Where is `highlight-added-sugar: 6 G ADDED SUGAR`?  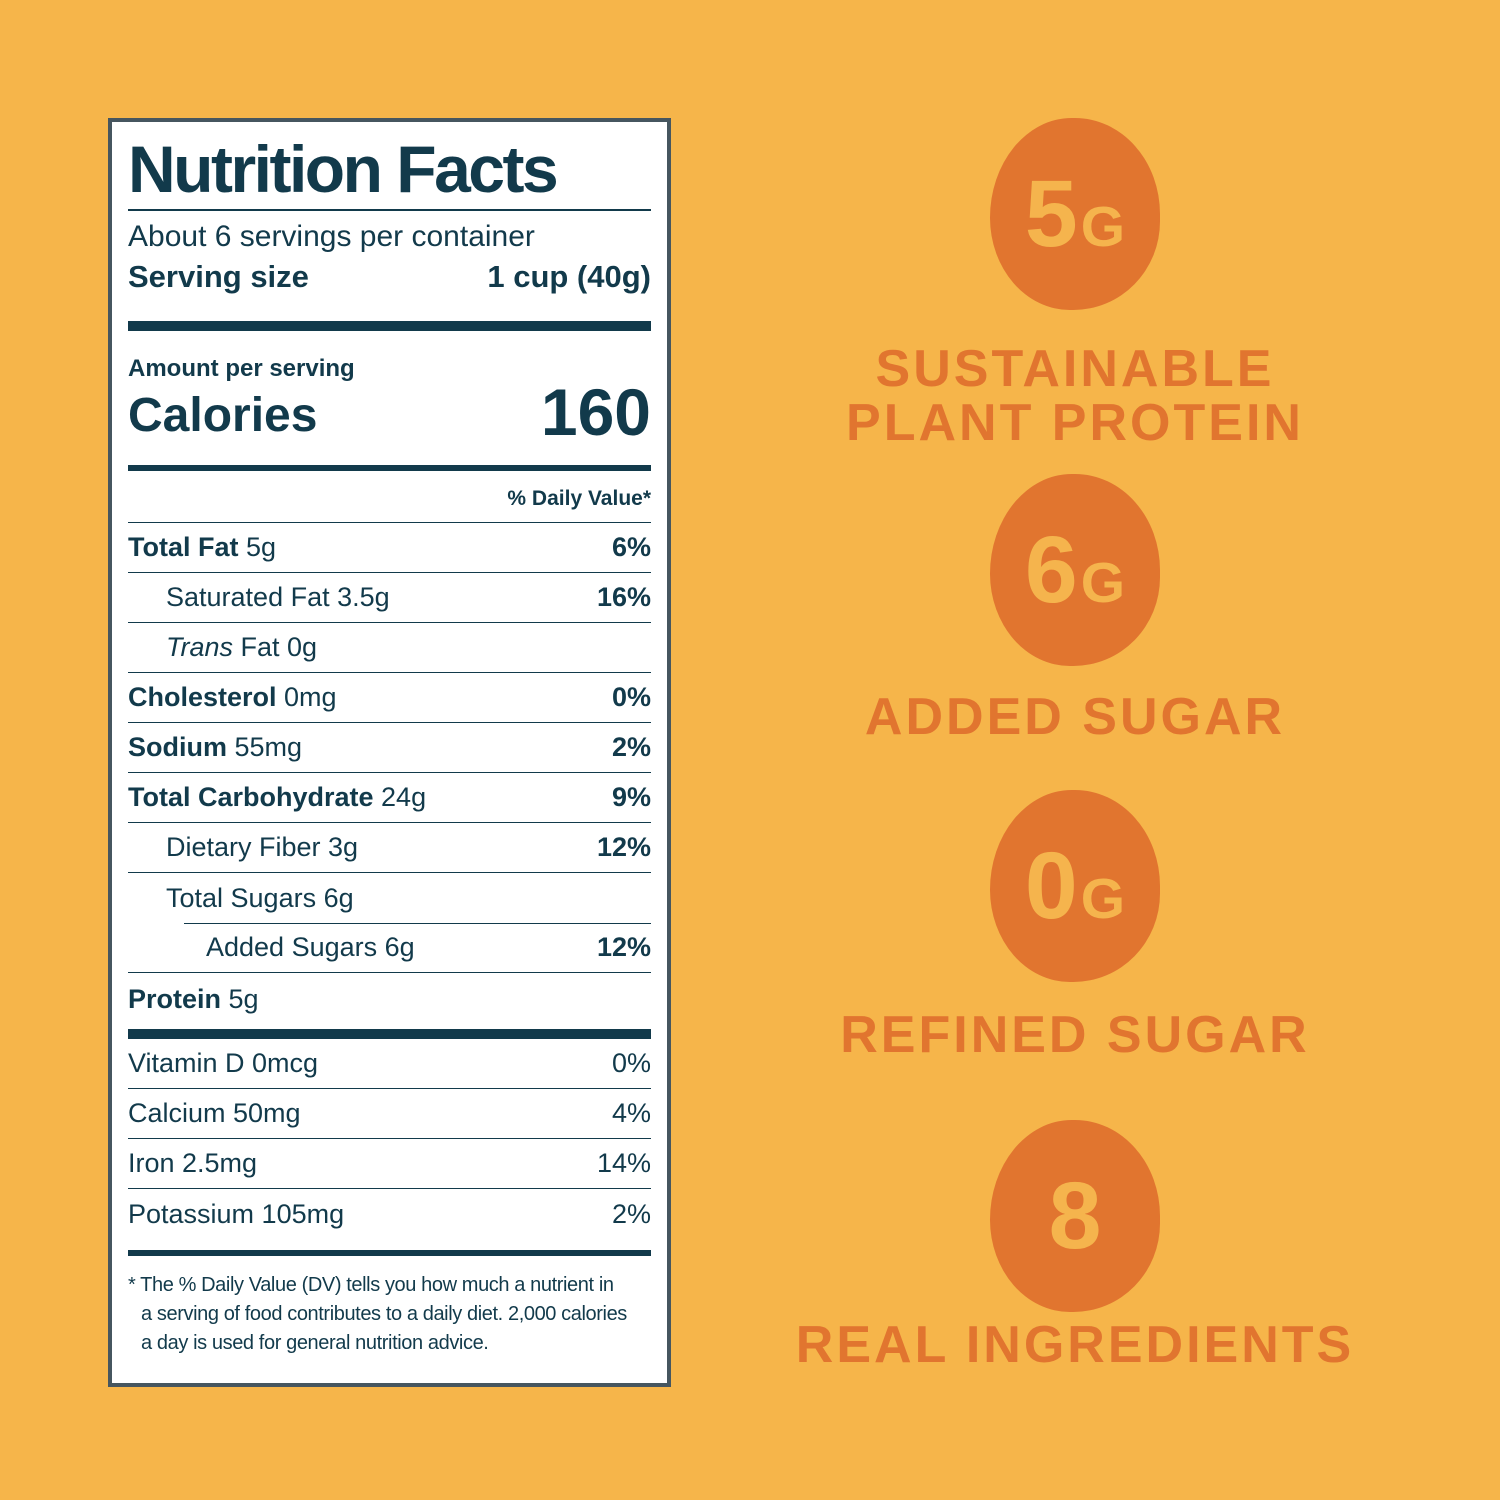
highlight-added-sugar: 6 G ADDED SUGAR is located at coordinates (1075, 609).